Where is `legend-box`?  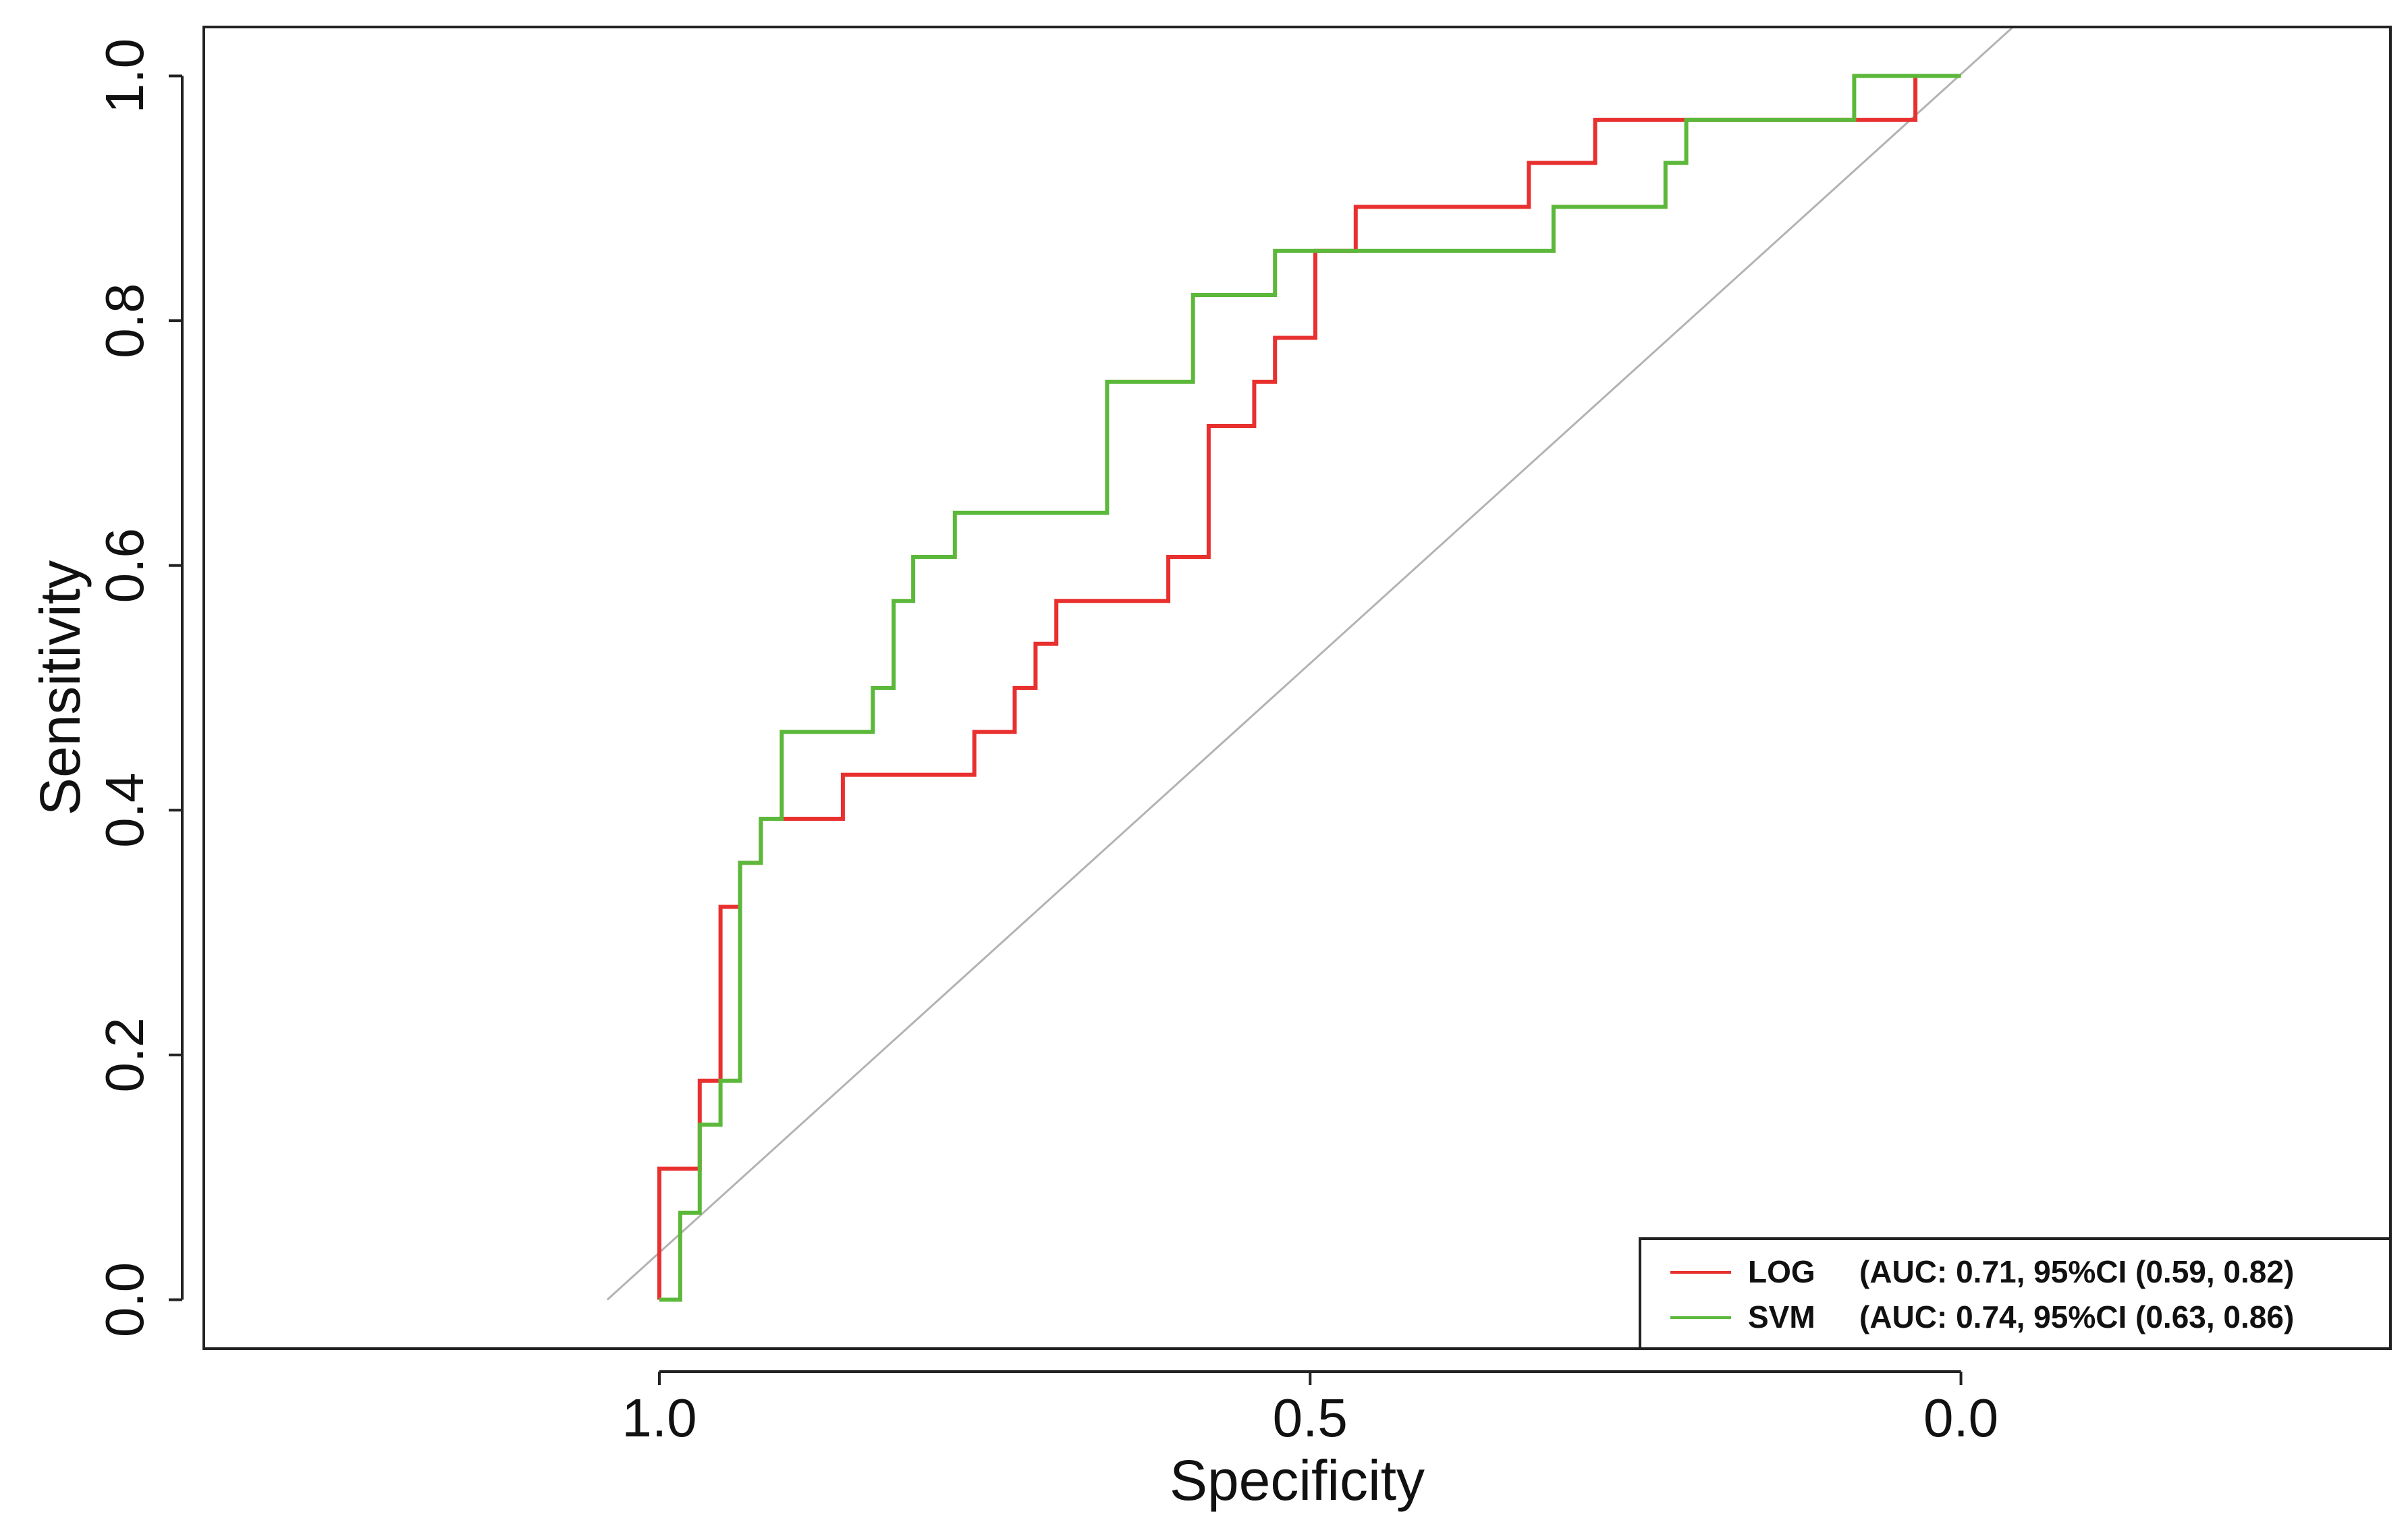
legend-box is located at coordinates (2015, 1293).